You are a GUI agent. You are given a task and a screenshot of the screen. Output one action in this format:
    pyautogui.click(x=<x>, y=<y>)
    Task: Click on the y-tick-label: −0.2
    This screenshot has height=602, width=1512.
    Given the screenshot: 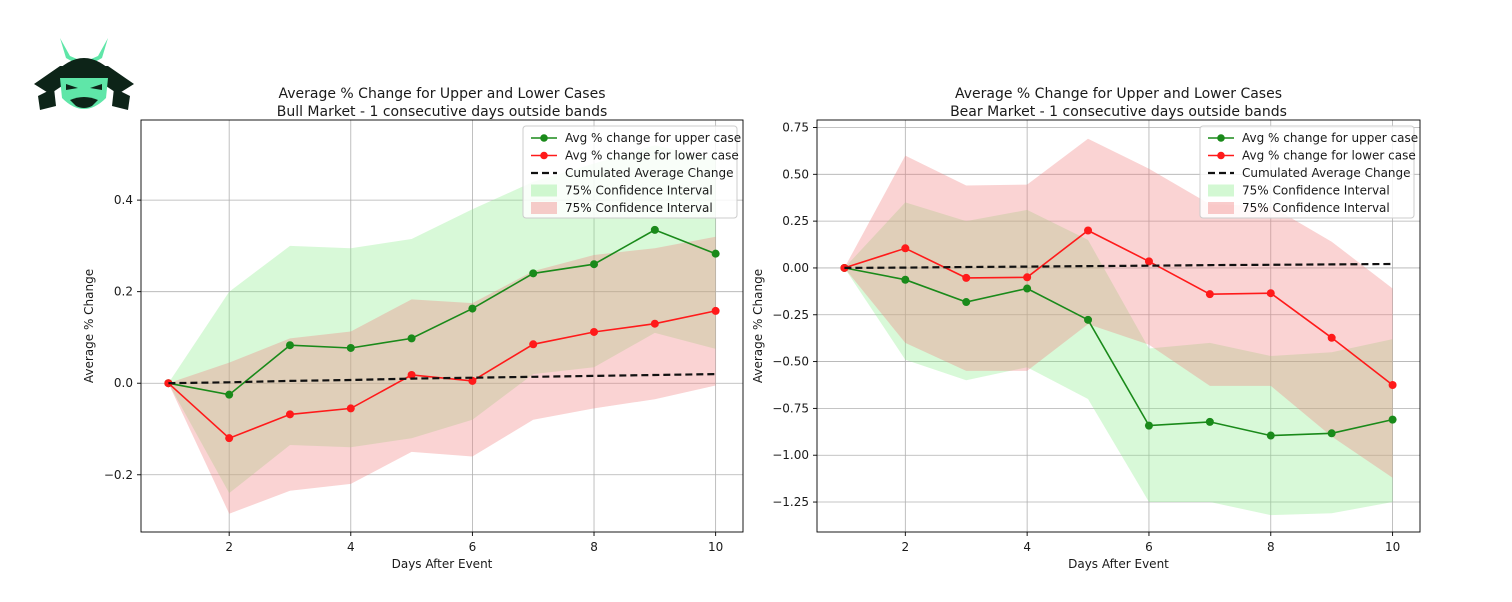 What is the action you would take?
    pyautogui.click(x=118, y=475)
    